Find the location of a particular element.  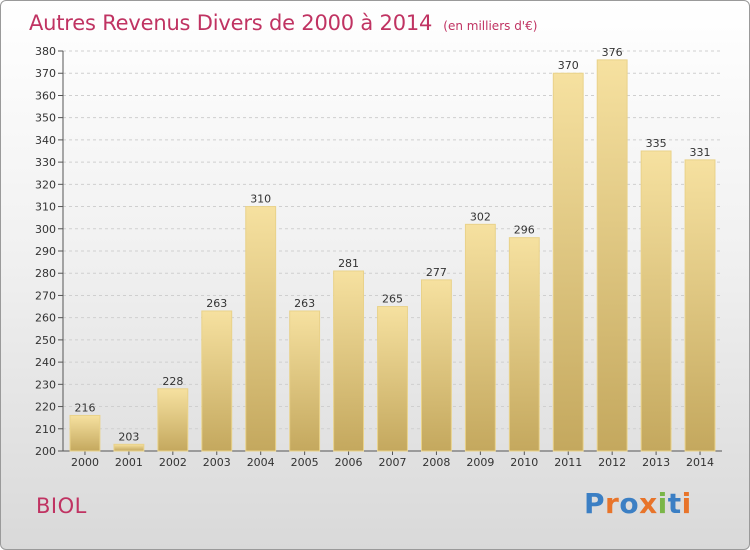

bar-2000 is located at coordinates (85, 433).